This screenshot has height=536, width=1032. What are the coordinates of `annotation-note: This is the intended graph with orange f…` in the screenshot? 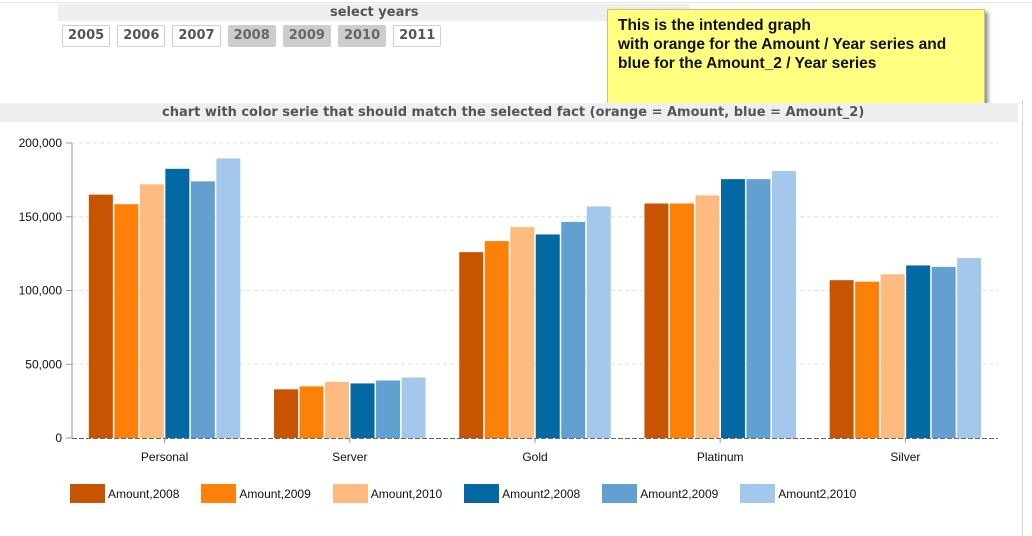 It's located at (796, 59).